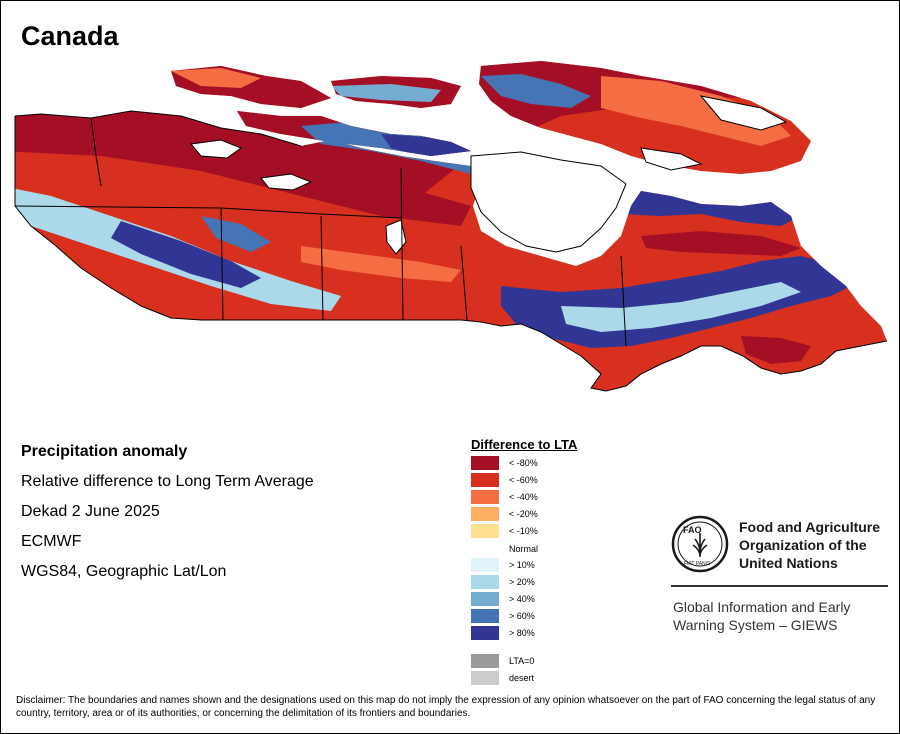  Describe the element at coordinates (104, 451) in the screenshot. I see `anomaly-heading: Precipitation anomaly` at that location.